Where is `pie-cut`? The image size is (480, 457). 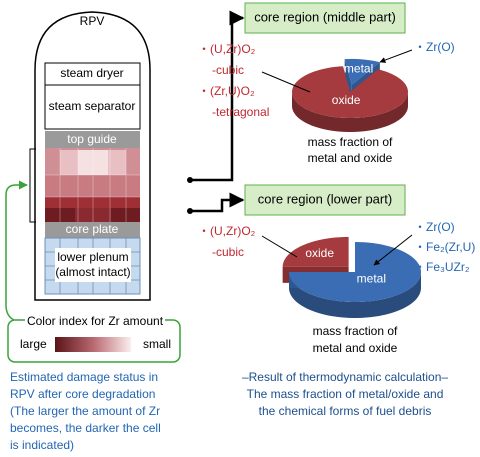
pie-cut is located at coordinates (348, 79).